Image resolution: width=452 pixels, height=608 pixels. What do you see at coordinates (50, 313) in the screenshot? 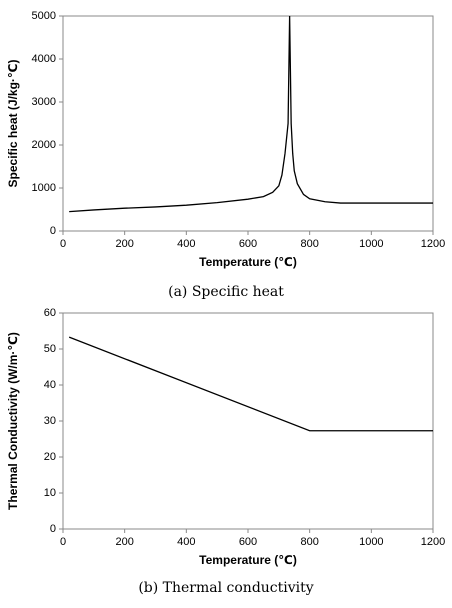
I see `y-tick-label: 60` at bounding box center [50, 313].